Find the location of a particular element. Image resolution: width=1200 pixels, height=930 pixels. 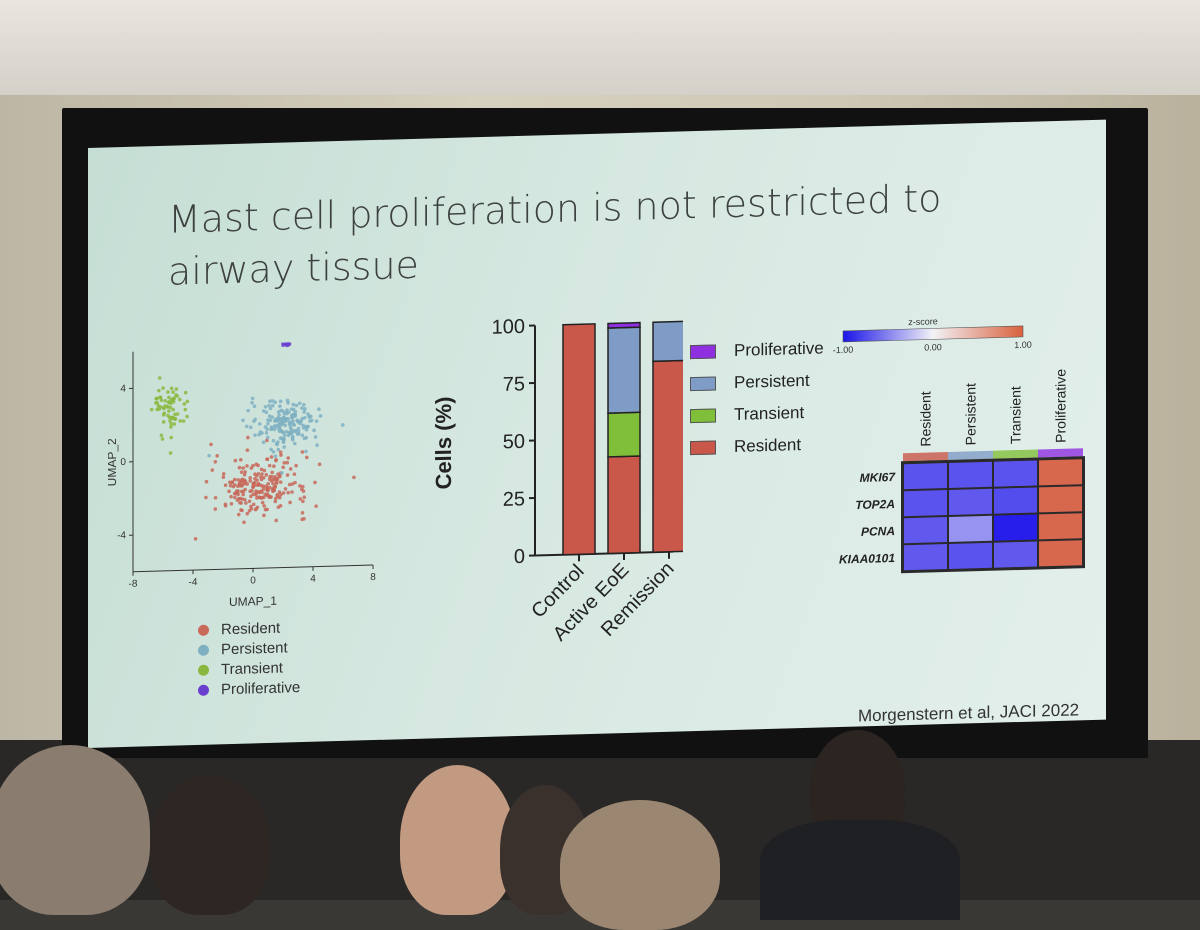

umap-x-tick-label: 0 is located at coordinates (253, 580).